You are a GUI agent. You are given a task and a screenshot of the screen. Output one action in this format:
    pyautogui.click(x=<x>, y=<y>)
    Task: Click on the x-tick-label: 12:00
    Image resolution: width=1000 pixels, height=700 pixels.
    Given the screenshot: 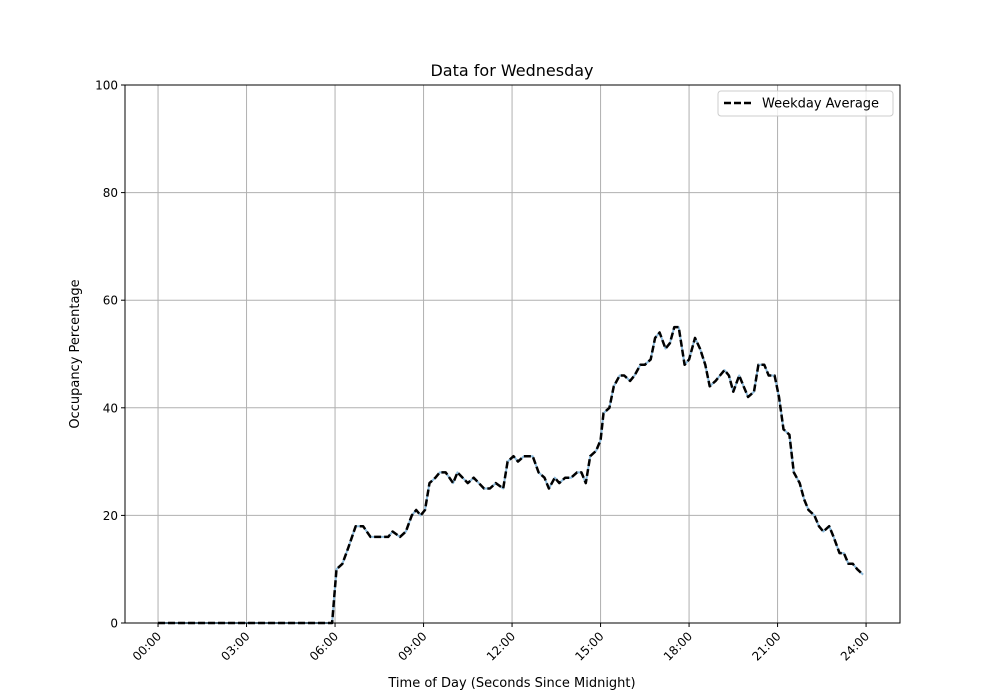 What is the action you would take?
    pyautogui.click(x=501, y=646)
    